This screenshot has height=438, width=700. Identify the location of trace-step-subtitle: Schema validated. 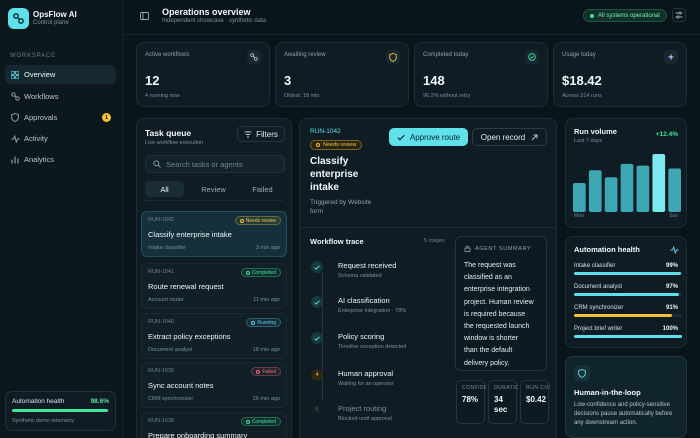
(360, 276).